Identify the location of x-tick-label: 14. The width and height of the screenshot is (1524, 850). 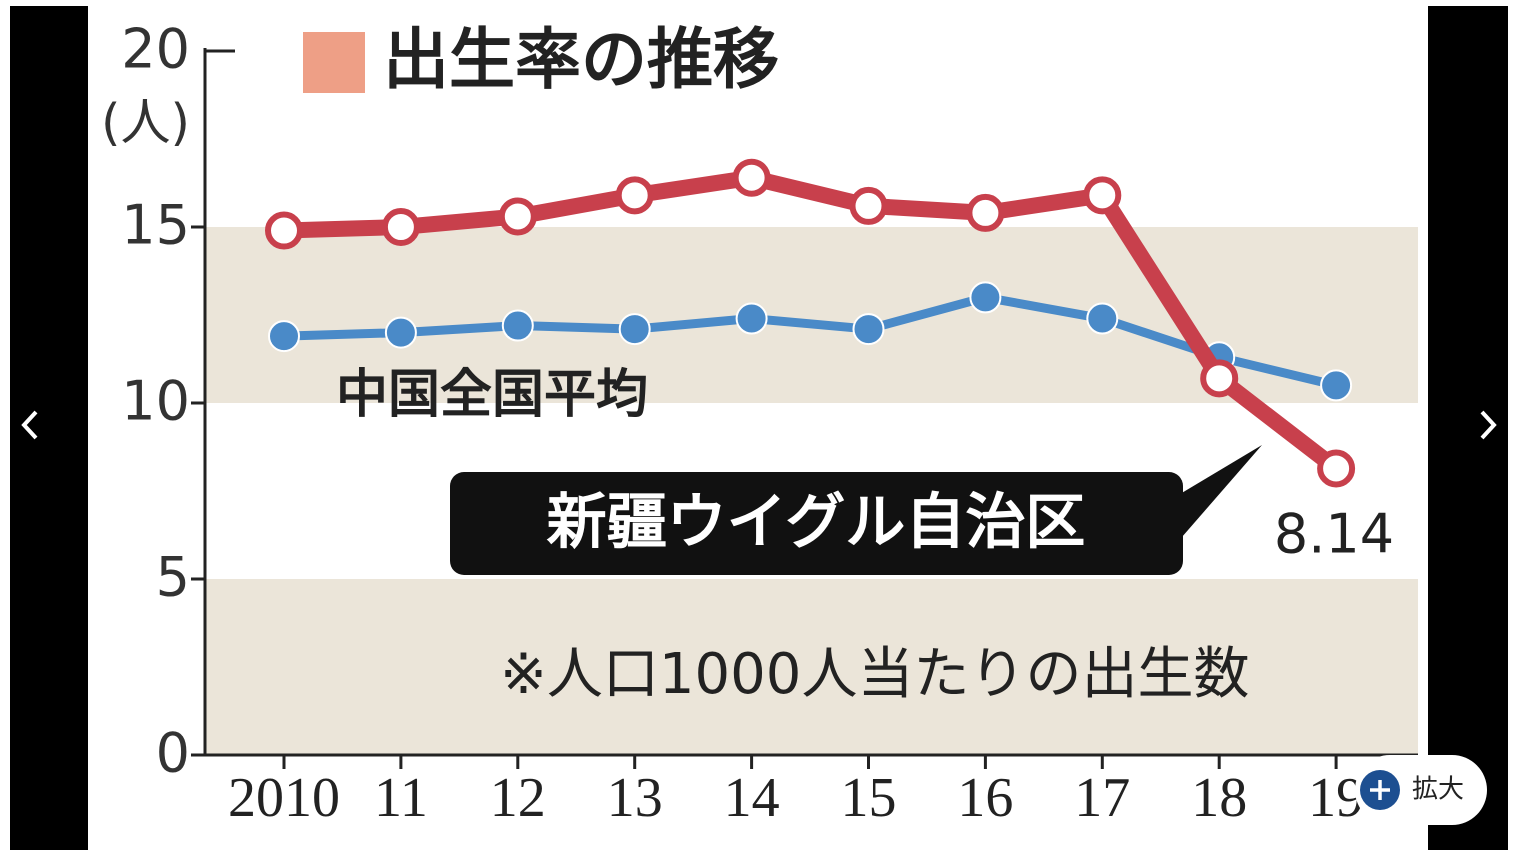
(752, 798).